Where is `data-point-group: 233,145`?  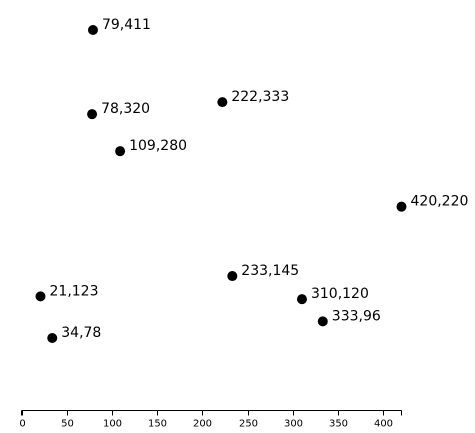 data-point-group: 233,145 is located at coordinates (263, 272).